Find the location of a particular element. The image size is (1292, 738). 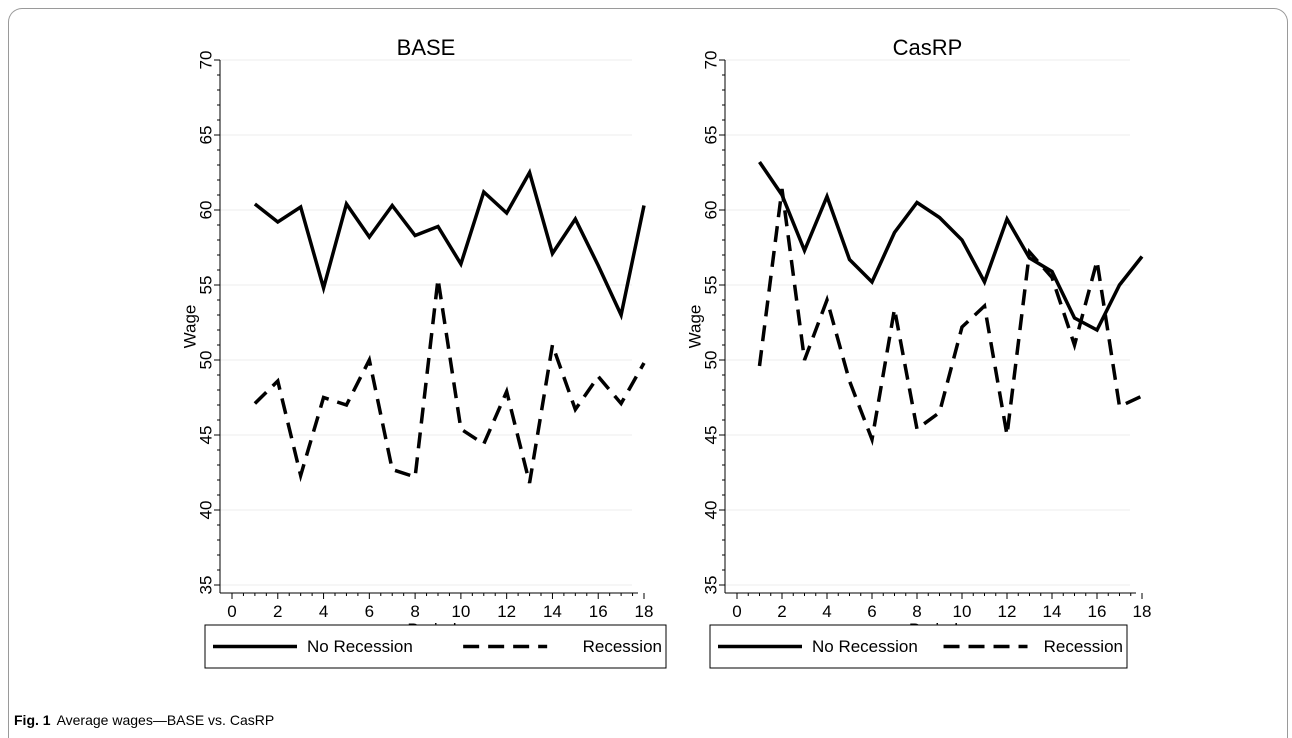

caption-label: Fig. 1 is located at coordinates (32, 720).